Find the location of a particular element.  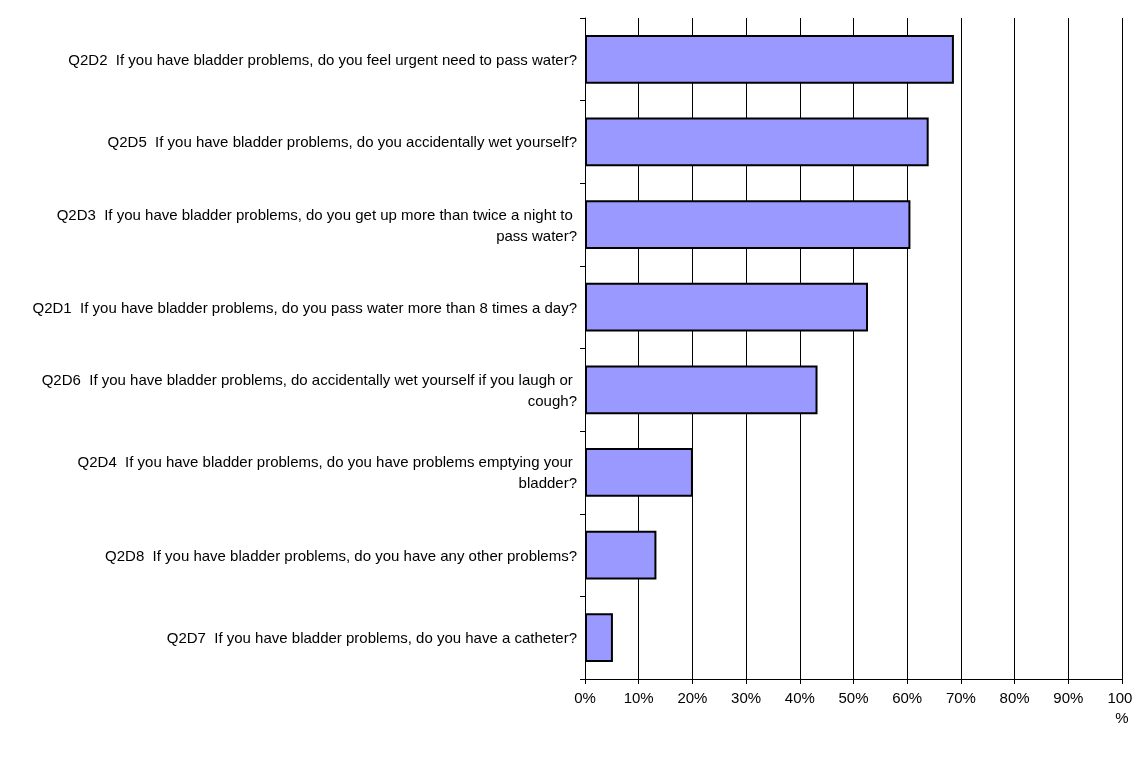

x-tick-label: 30% is located at coordinates (746, 697).